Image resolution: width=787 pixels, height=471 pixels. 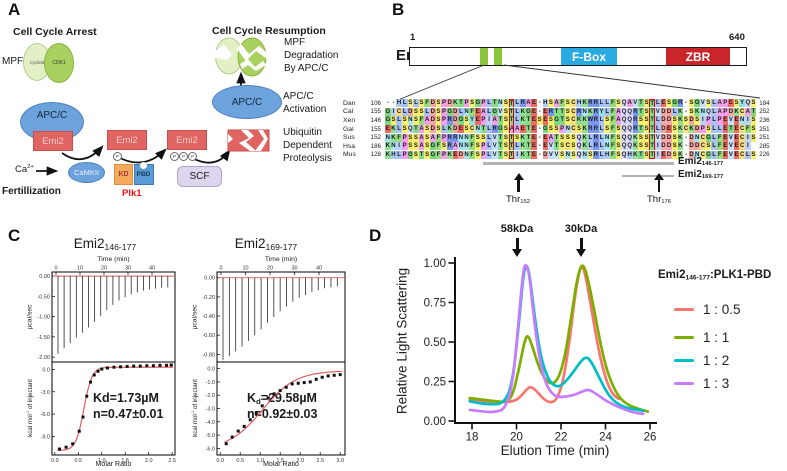 What do you see at coordinates (581, 247) in the screenshot?
I see `peak-30kda-arrow-icon` at bounding box center [581, 247].